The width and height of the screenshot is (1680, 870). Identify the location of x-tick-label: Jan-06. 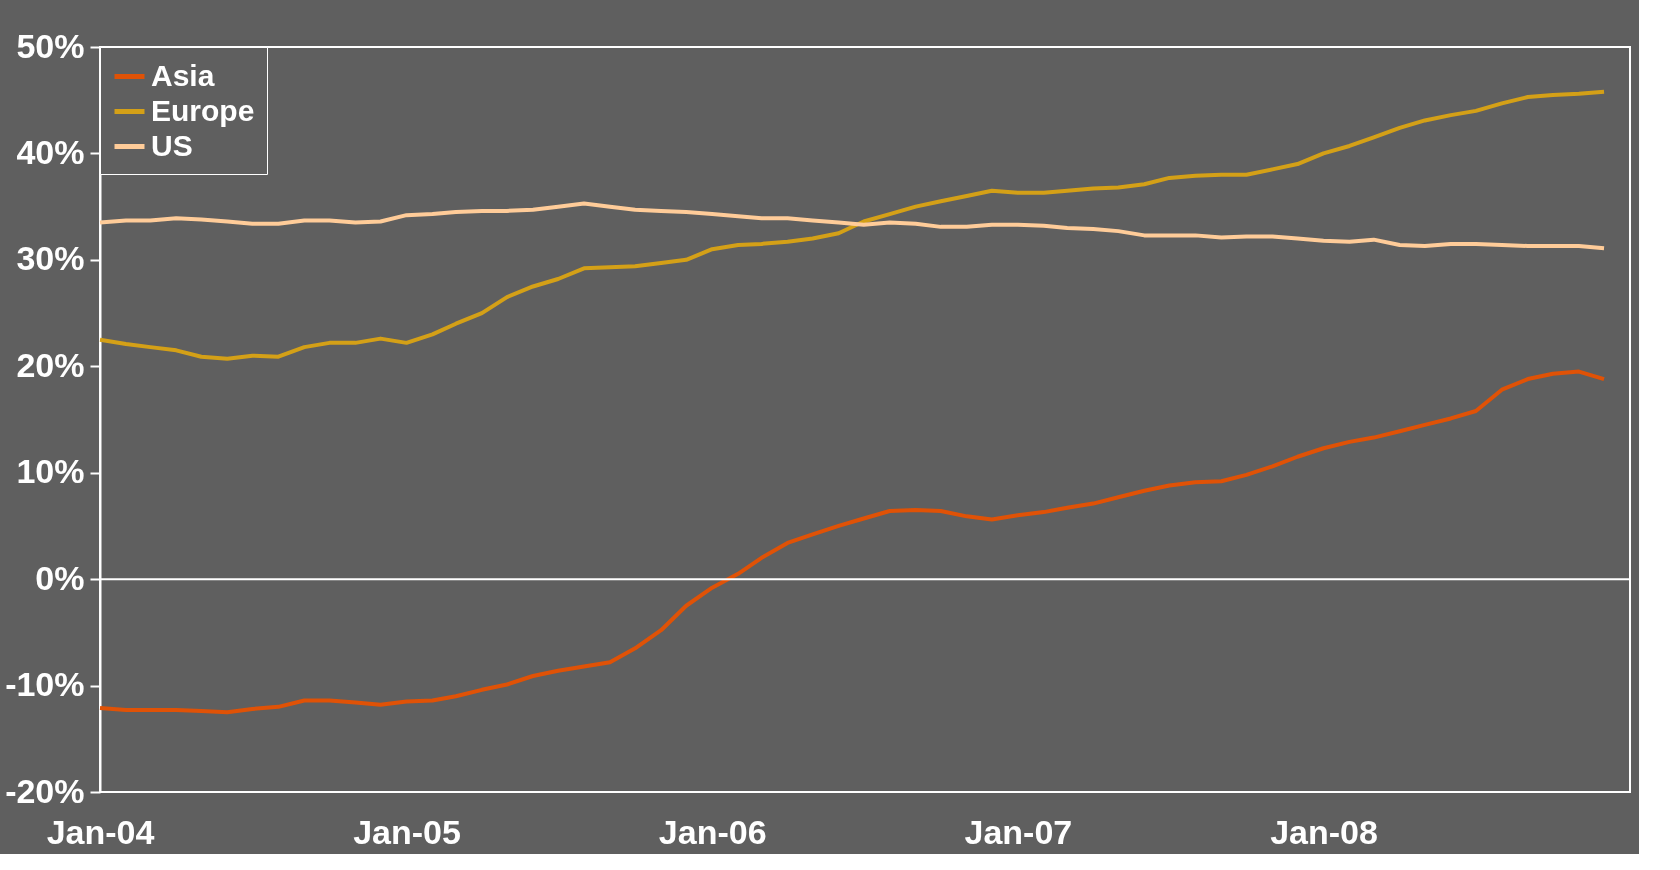
(712, 831).